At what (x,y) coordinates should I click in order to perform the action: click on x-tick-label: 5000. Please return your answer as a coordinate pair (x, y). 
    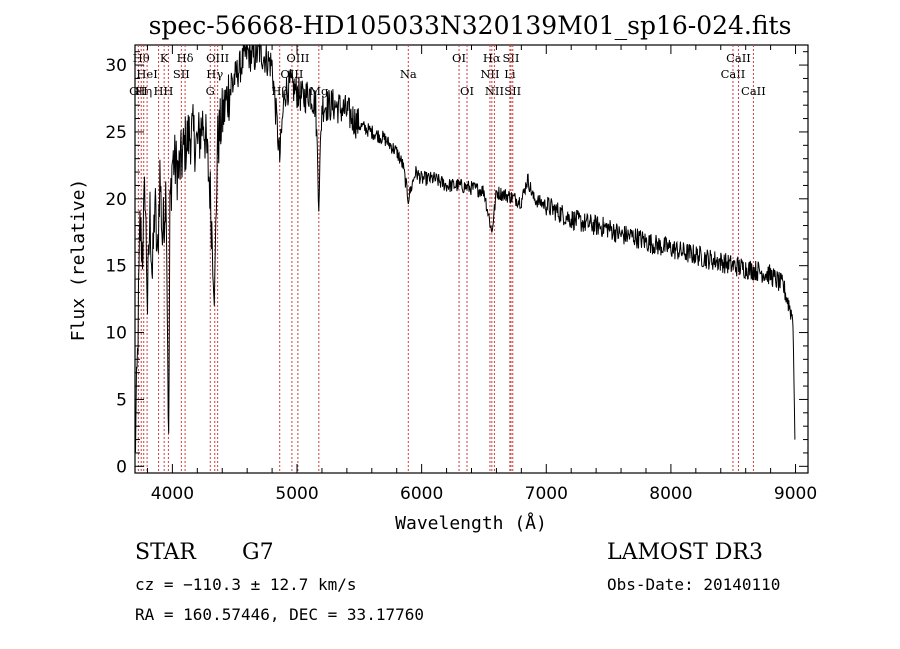
    Looking at the image, I should click on (296, 494).